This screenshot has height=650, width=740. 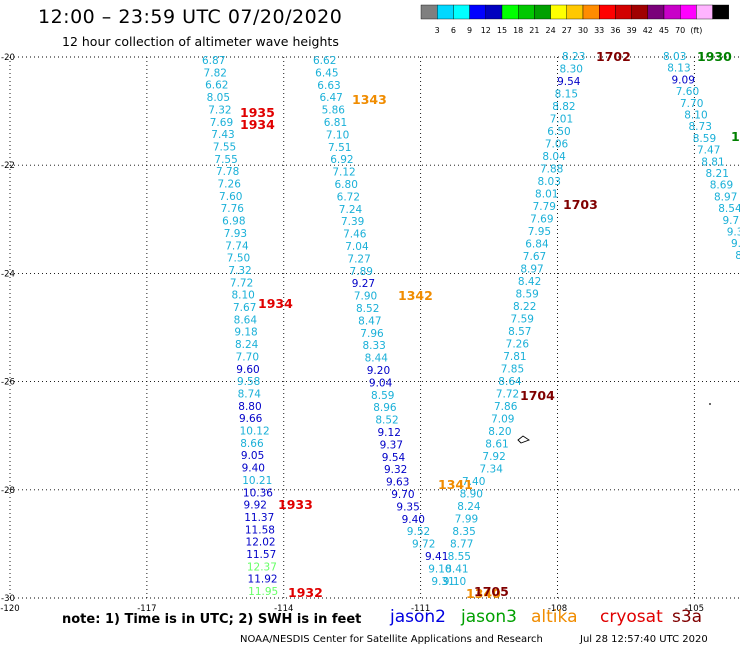 What do you see at coordinates (493, 457) in the screenshot?
I see `swh-value: 7.92` at bounding box center [493, 457].